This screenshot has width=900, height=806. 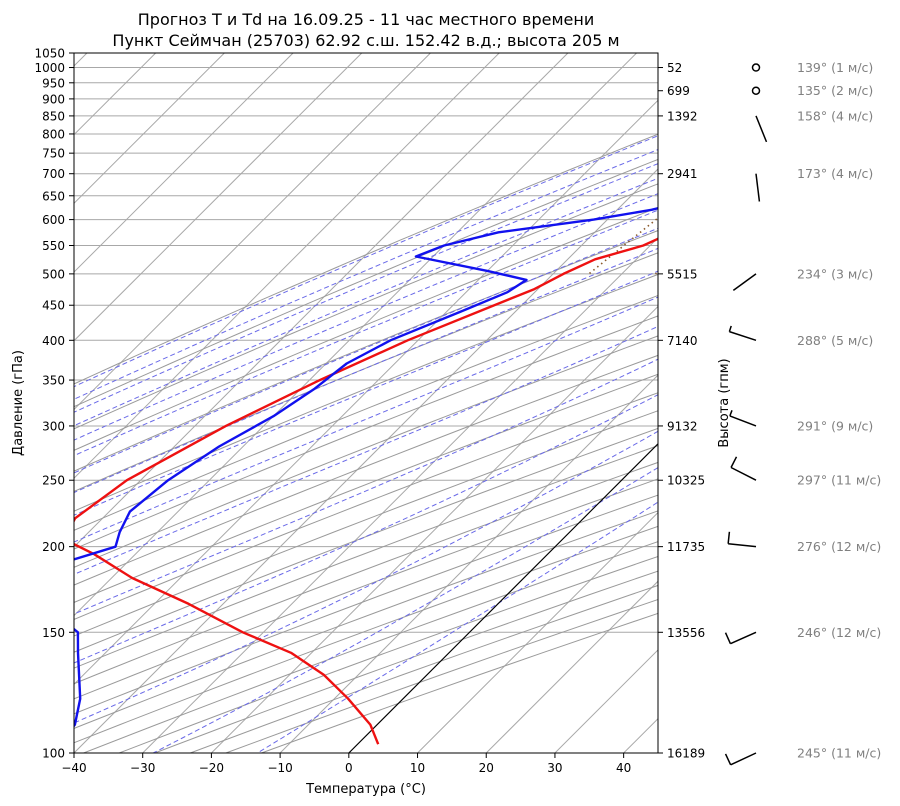 I want to click on y-tick-label: 200, so click(x=53, y=547).